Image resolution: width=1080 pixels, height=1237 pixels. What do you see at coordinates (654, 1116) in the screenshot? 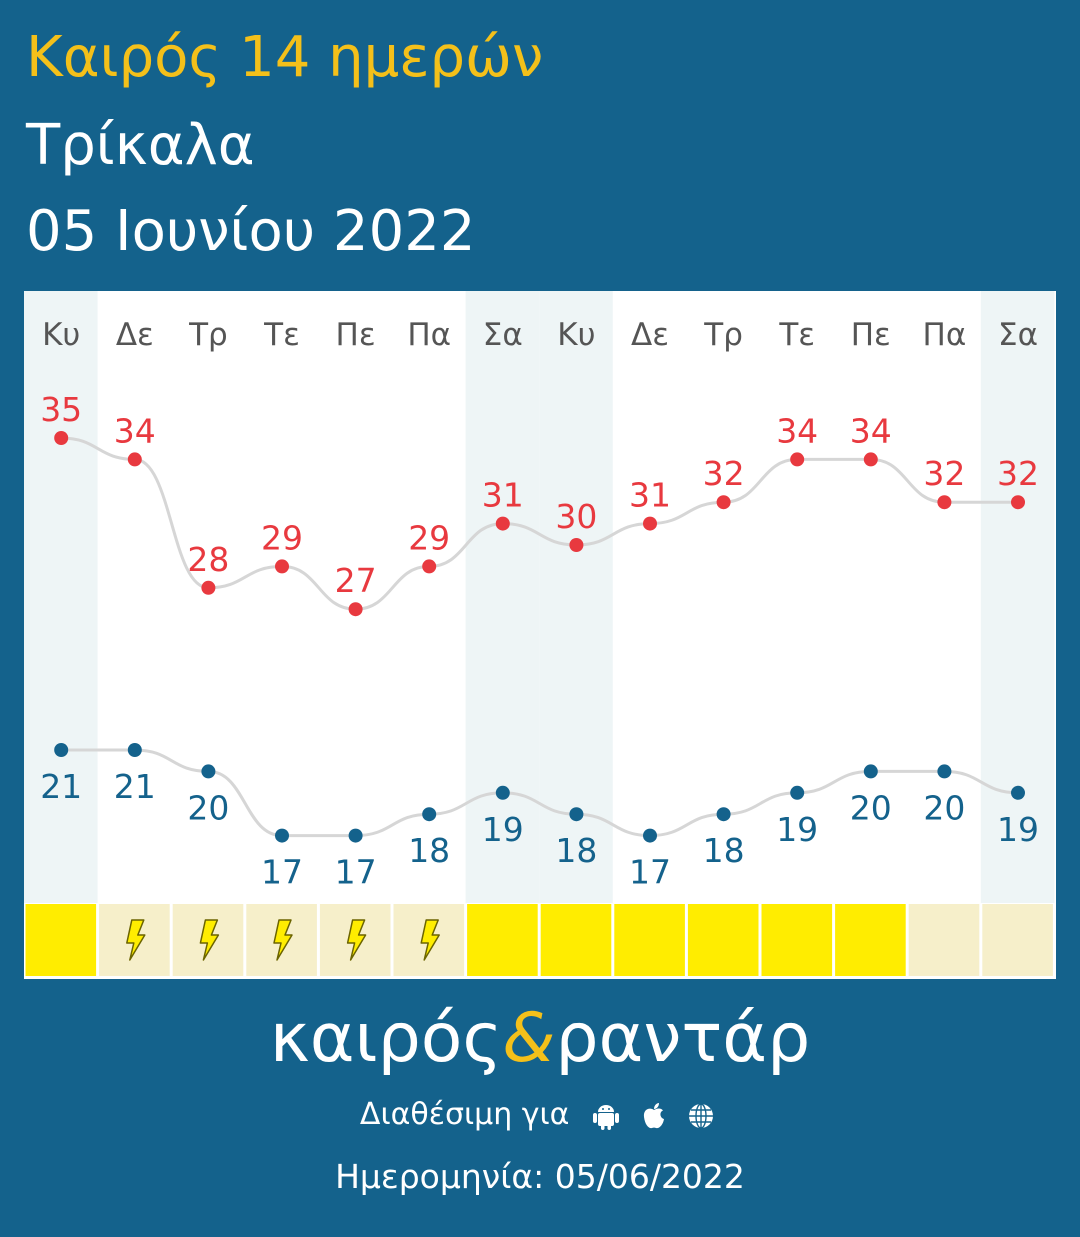
I see `apple-icon` at bounding box center [654, 1116].